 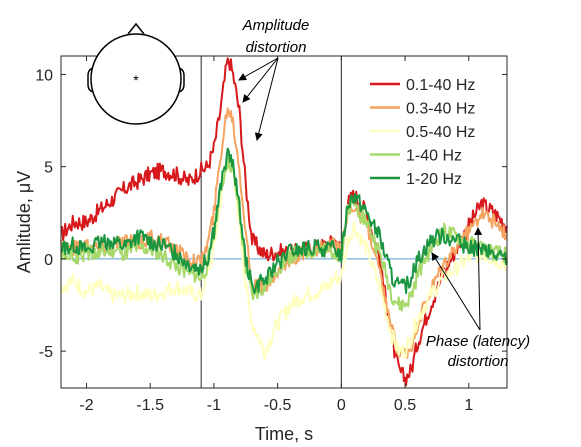 I want to click on x-axis-title: Time, s, so click(x=284, y=434).